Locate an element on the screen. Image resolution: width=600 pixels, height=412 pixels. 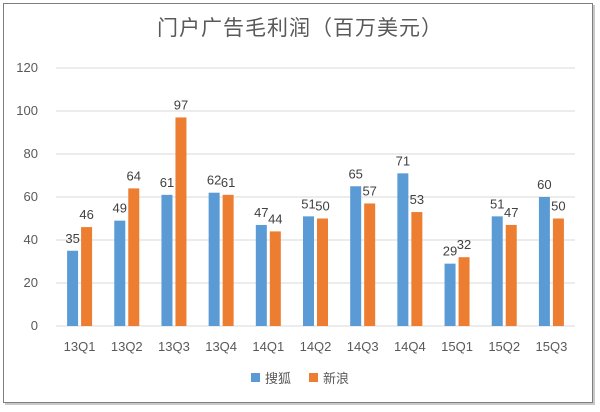
data-label: 65 is located at coordinates (355, 173).